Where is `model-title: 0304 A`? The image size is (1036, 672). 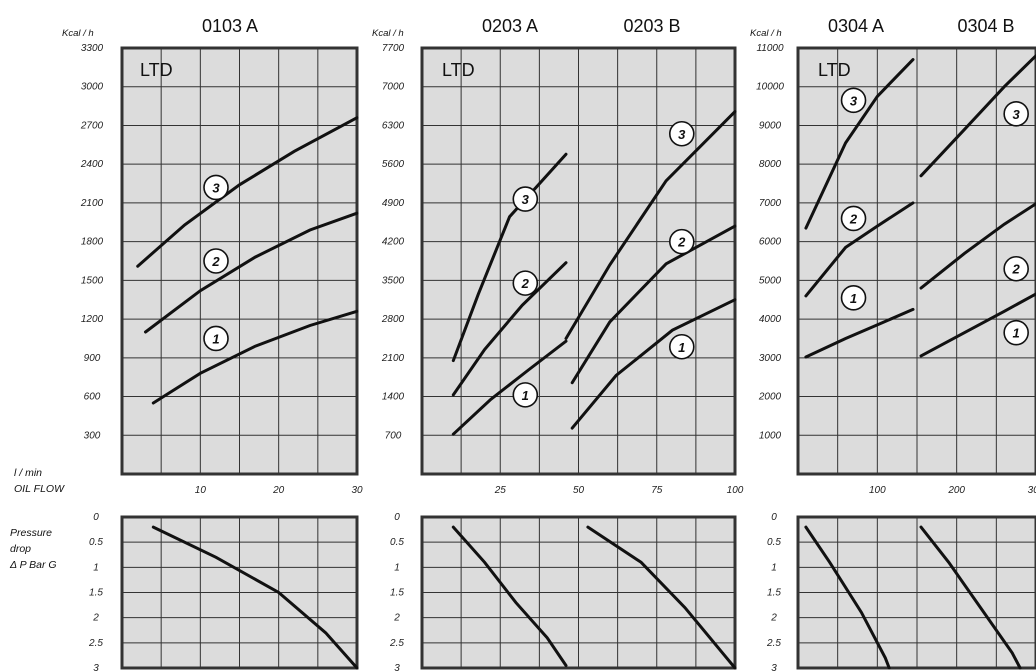
model-title: 0304 A is located at coordinates (856, 26).